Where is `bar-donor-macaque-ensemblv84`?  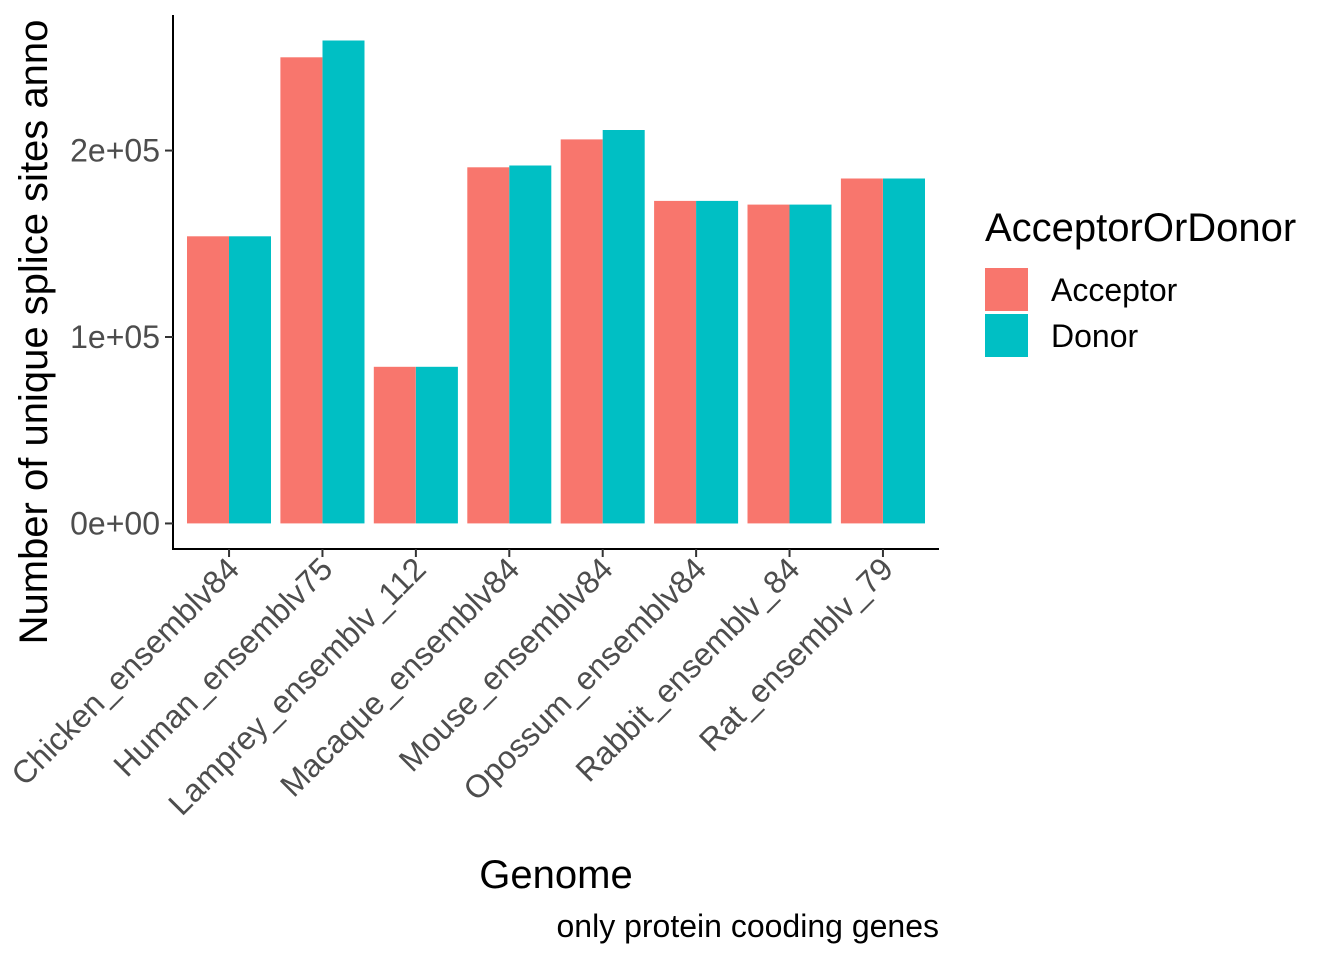
bar-donor-macaque-ensemblv84 is located at coordinates (530, 344).